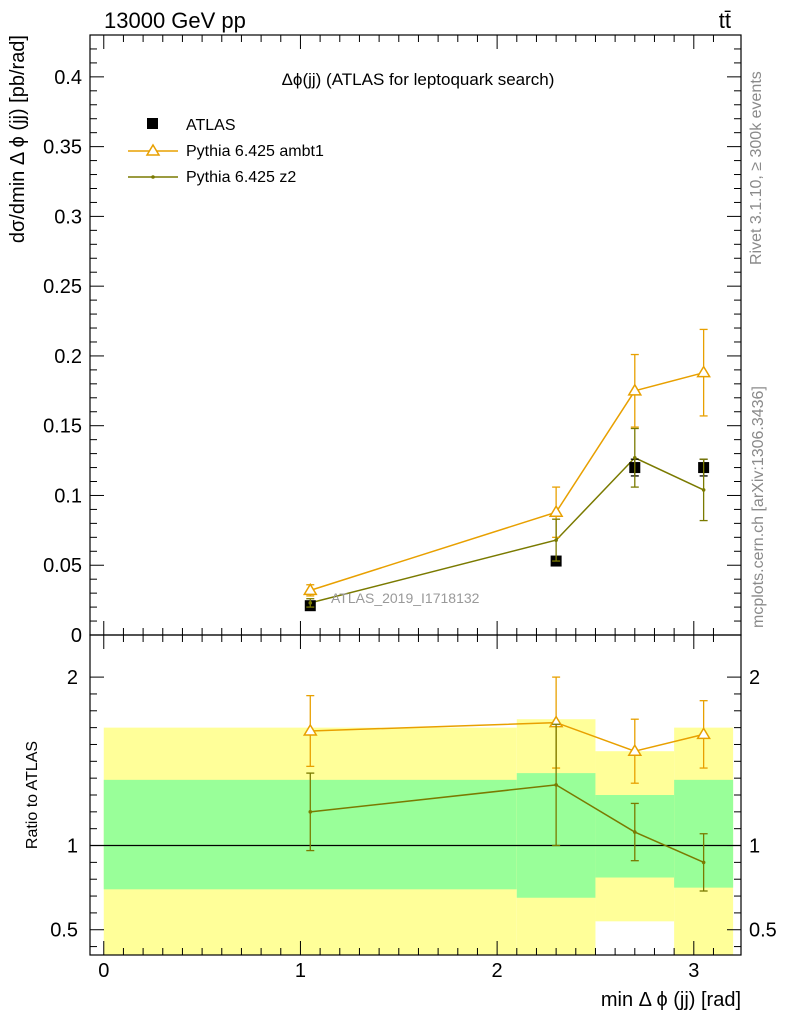 This screenshot has height=1024, width=786. What do you see at coordinates (103, 971) in the screenshot?
I see `x-tick-label: 0` at bounding box center [103, 971].